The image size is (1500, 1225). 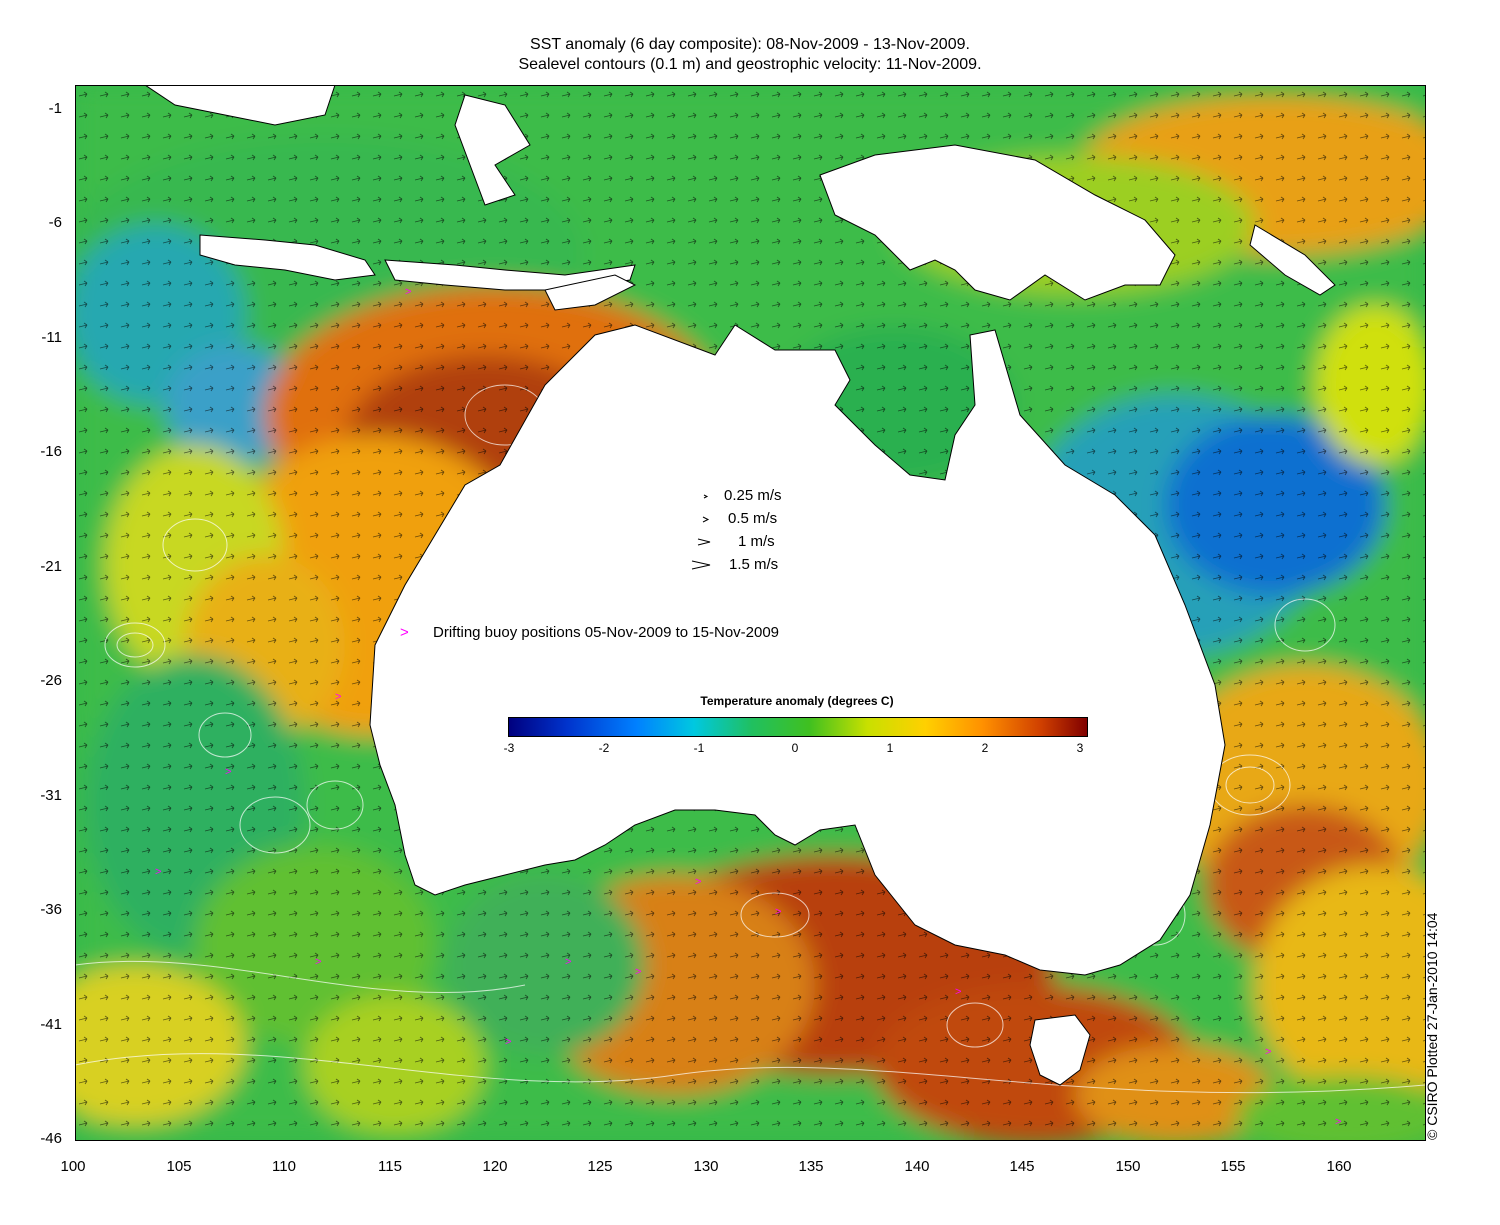 What do you see at coordinates (179, 1166) in the screenshot?
I see `x-tick-label: 105` at bounding box center [179, 1166].